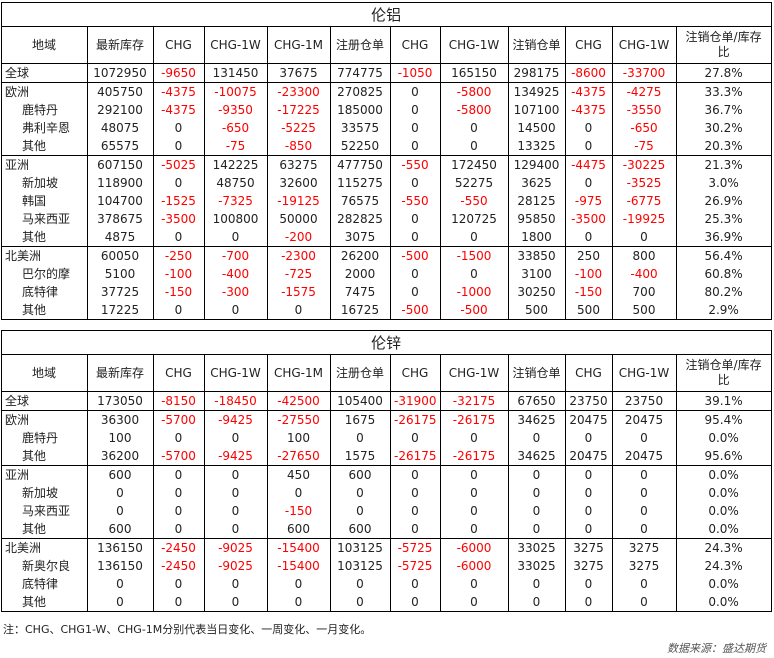 The height and width of the screenshot is (658, 774). What do you see at coordinates (179, 201) in the screenshot?
I see `table-cell: -1525` at bounding box center [179, 201].